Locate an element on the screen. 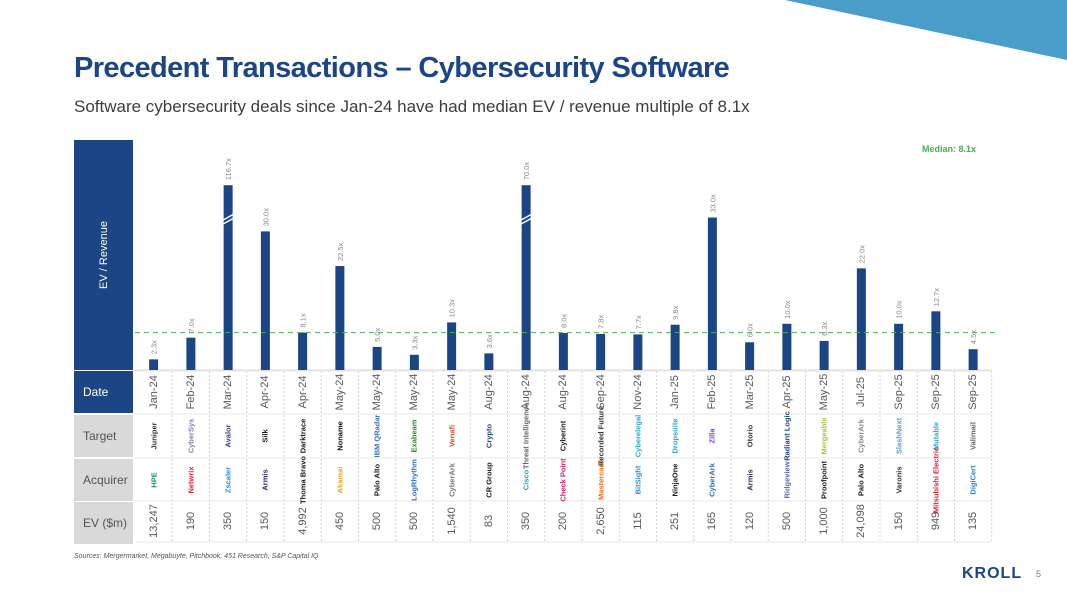  target-logo: Threat Intelligence is located at coordinates (526, 436).